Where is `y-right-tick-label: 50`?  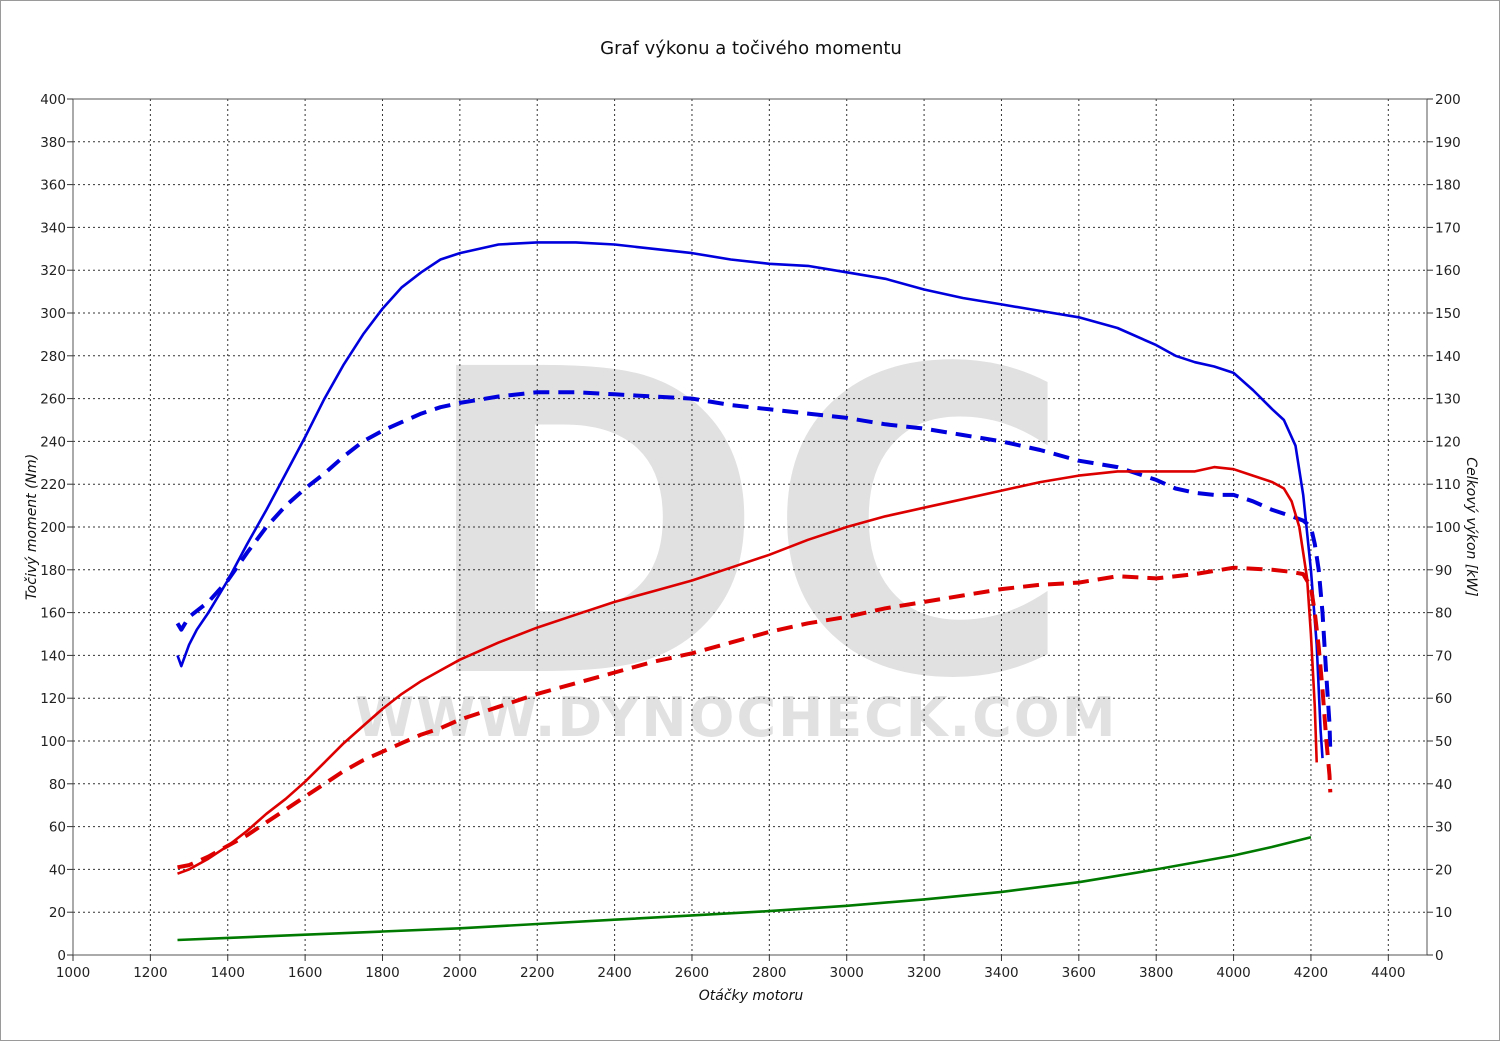
y-right-tick-label: 50 is located at coordinates (1443, 742).